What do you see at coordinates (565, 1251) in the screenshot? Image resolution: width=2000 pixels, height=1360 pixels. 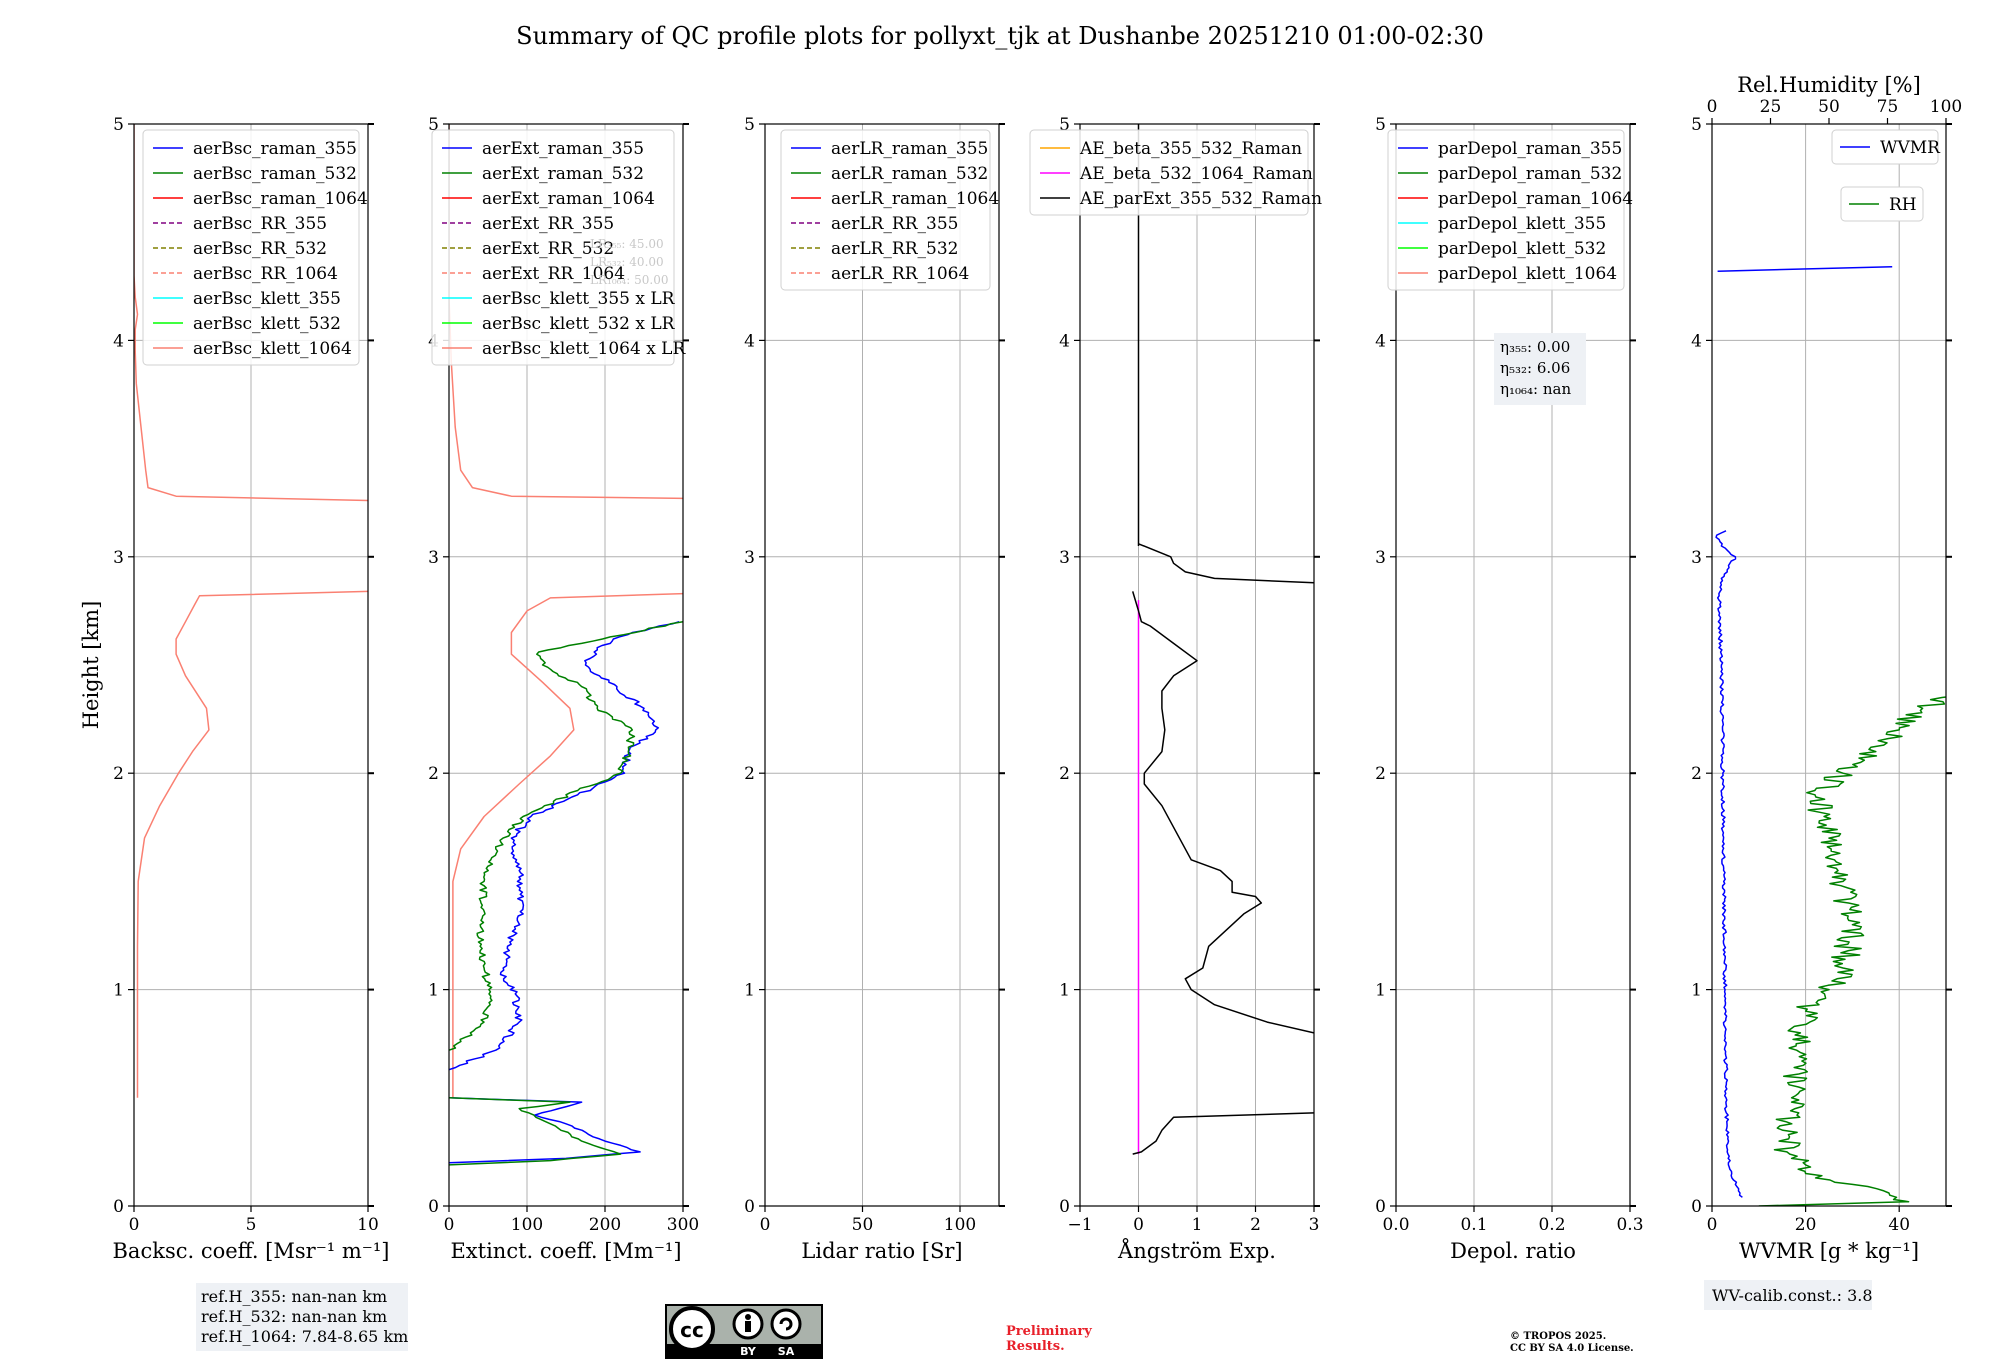 I see `x-axis-label: Extinct. coeff. [Mm⁻¹]` at bounding box center [565, 1251].